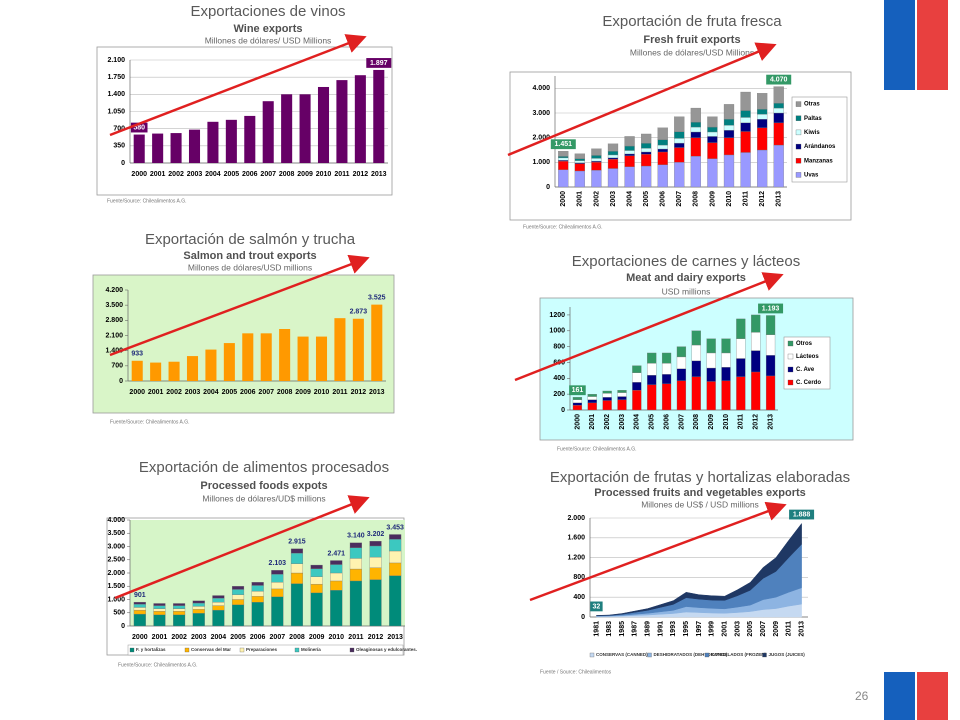  What do you see at coordinates (564, 144) in the screenshot?
I see `value-label: 1.451` at bounding box center [564, 144].